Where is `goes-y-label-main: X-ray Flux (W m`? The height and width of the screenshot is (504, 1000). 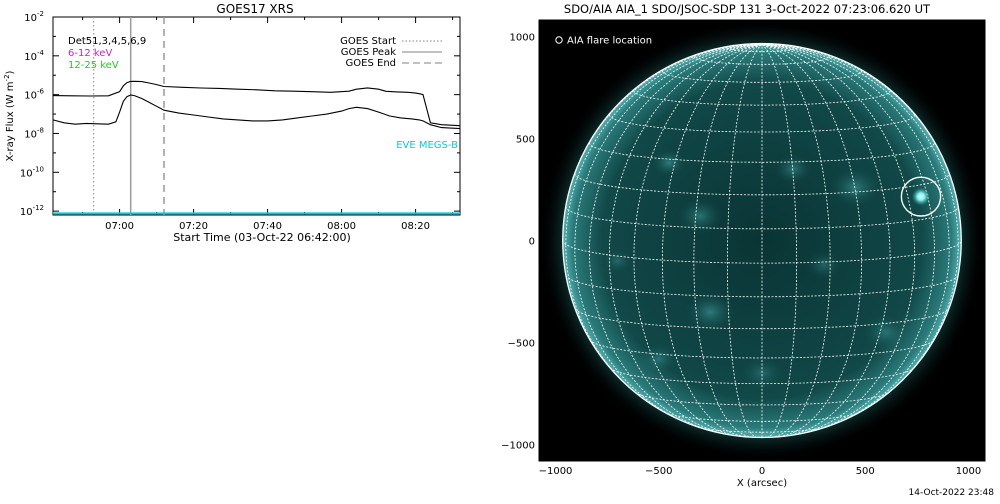 goes-y-label-main: X-ray Flux (W m is located at coordinates (10, 121).